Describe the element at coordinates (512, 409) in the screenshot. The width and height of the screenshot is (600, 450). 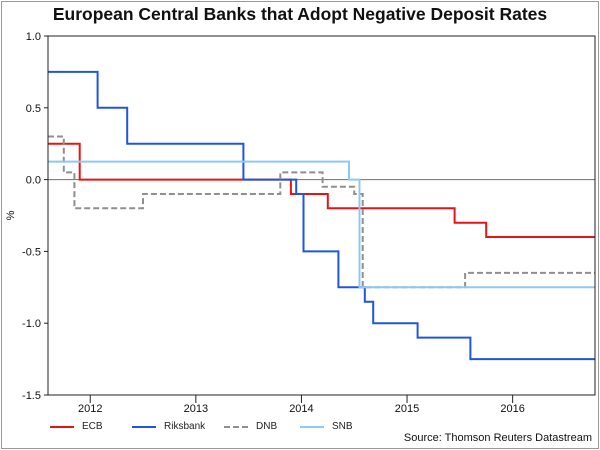
I see `x-tick-label: 2016` at that location.